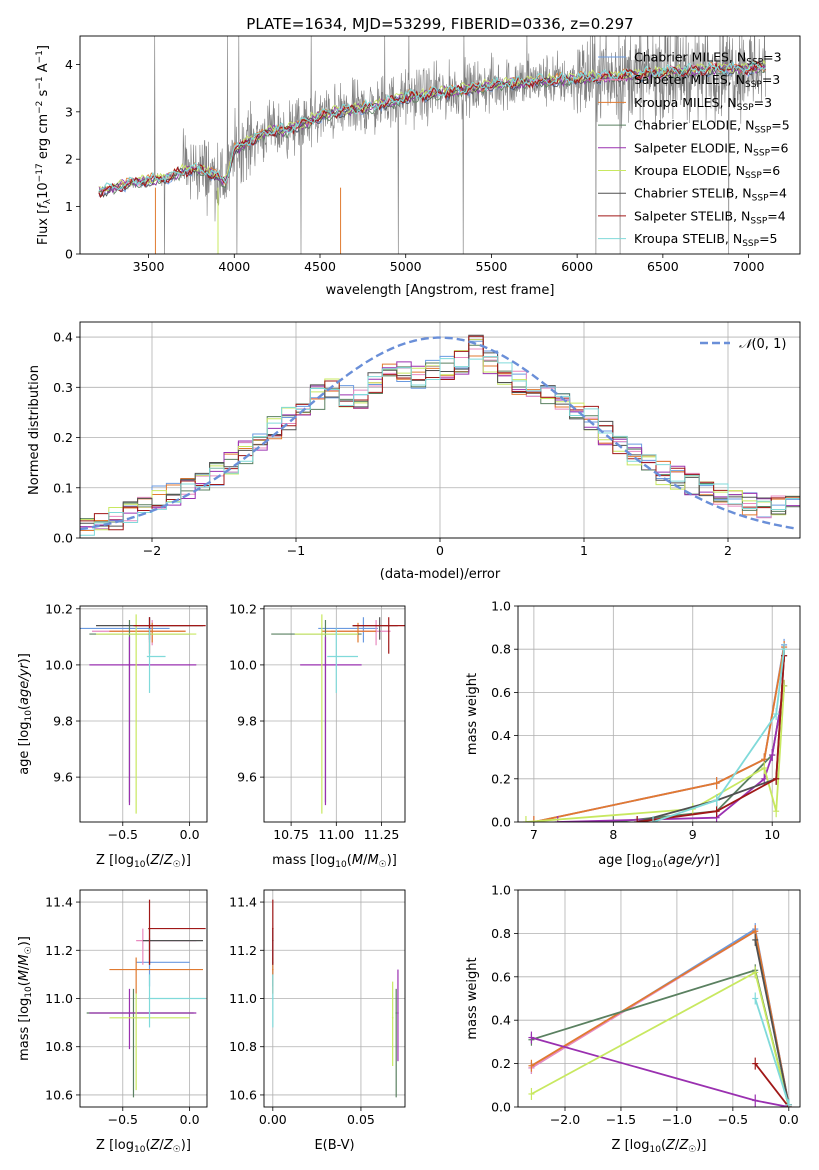  I want to click on x-tick-label: 6500, so click(663, 266).